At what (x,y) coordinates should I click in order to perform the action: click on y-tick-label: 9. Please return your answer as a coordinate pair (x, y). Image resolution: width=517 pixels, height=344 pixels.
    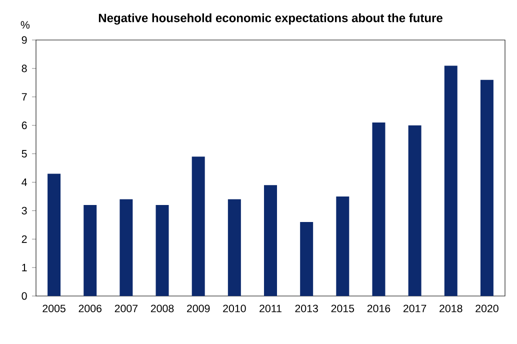
    Looking at the image, I should click on (24, 40).